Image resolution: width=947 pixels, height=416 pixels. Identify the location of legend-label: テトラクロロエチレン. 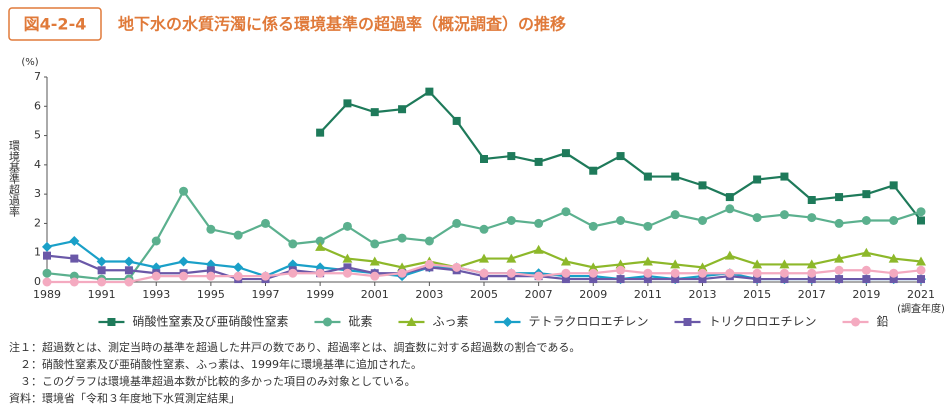
(589, 322).